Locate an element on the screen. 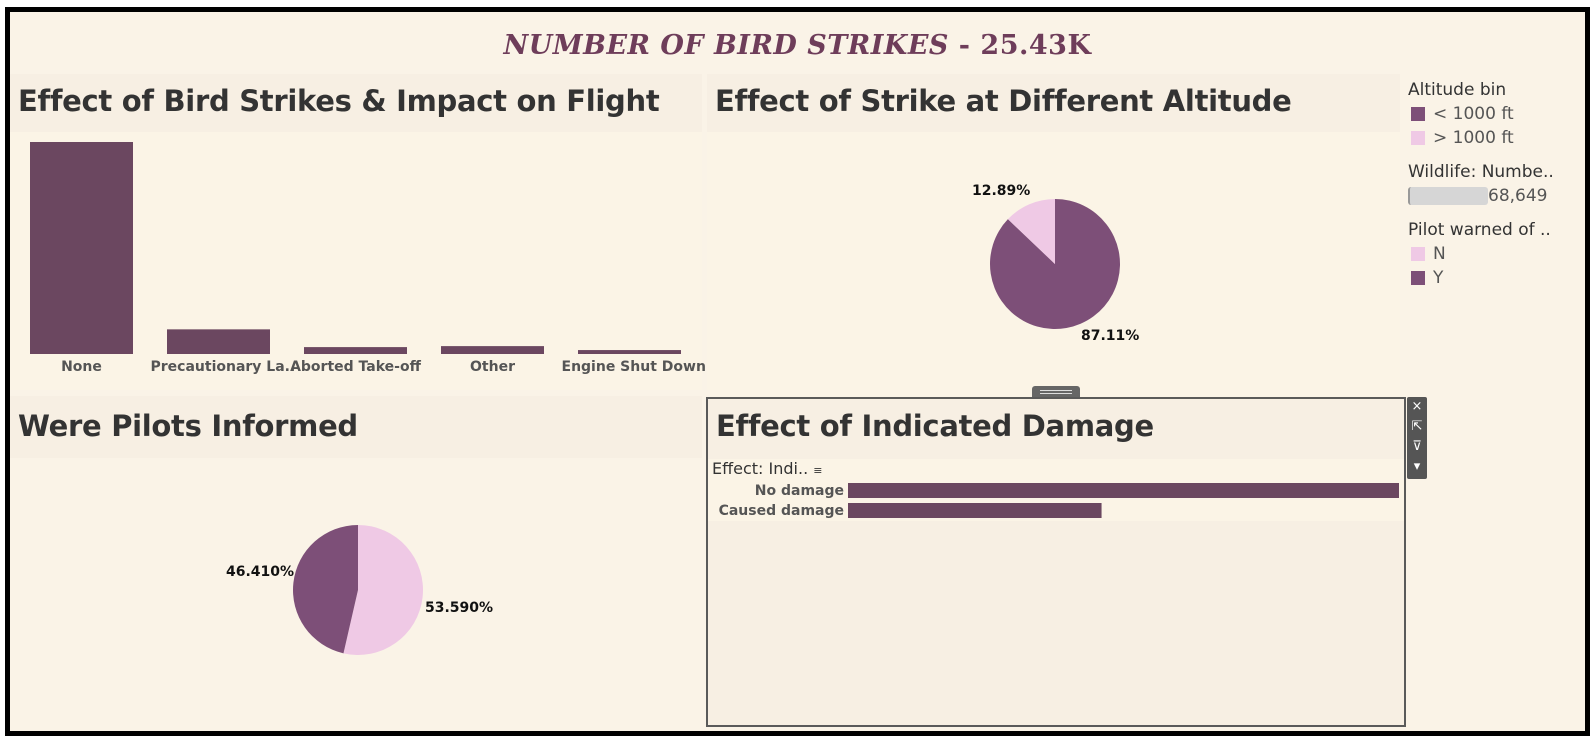  altitude-title-band is located at coordinates (1053, 103).